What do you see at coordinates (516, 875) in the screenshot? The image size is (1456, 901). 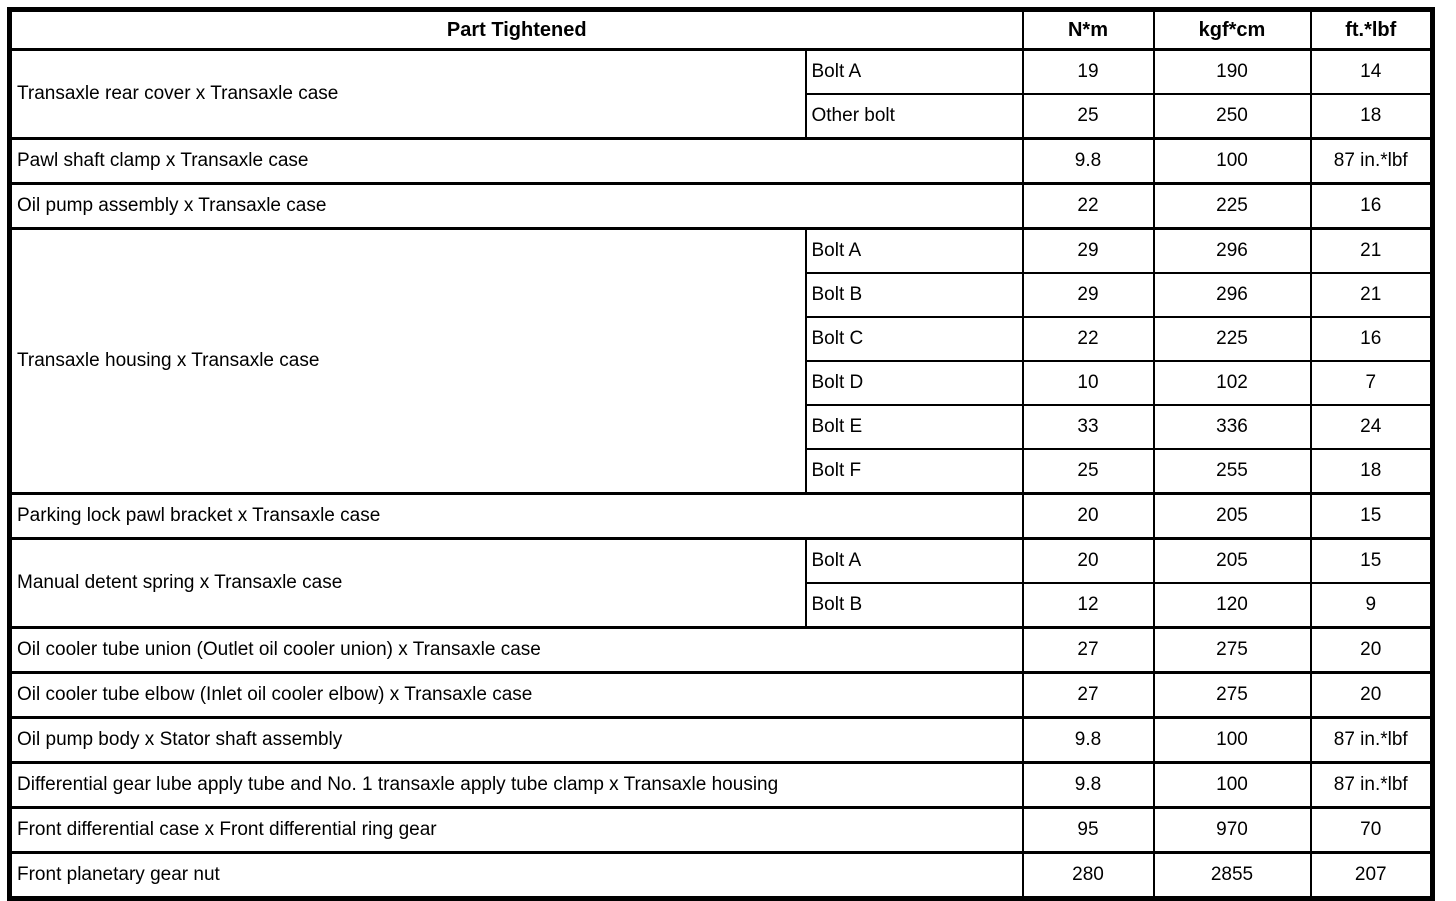 I see `part-tightened-cell: Front planetary gear nut` at bounding box center [516, 875].